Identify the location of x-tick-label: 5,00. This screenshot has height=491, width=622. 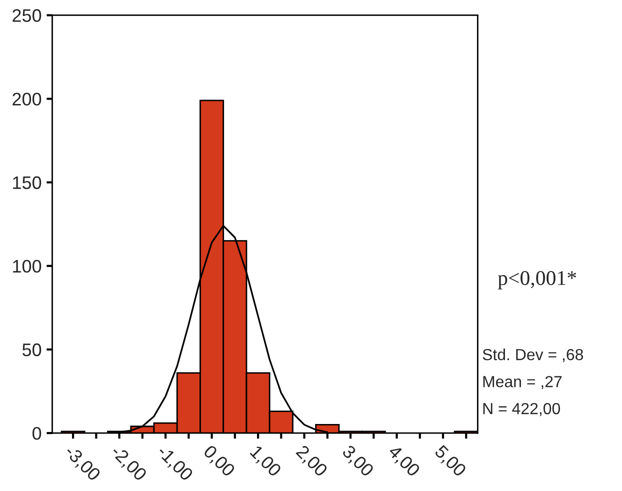
(450, 461).